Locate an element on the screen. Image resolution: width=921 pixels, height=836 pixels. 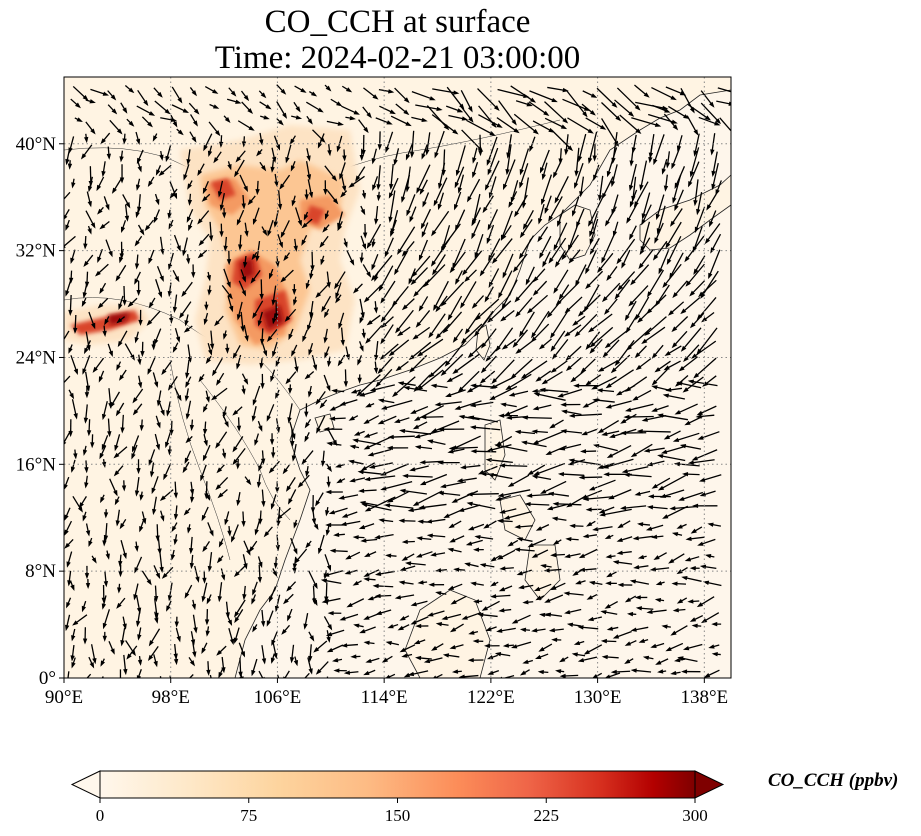
x-tick-label: 114°E is located at coordinates (384, 697).